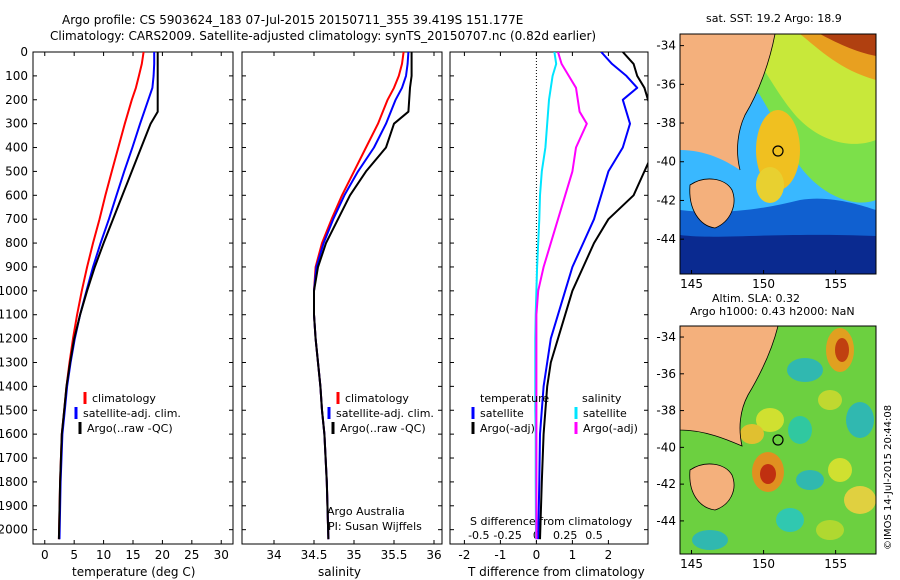 The width and height of the screenshot is (900, 580). What do you see at coordinates (16, 219) in the screenshot?
I see `y-tick-label: 700` at bounding box center [16, 219].